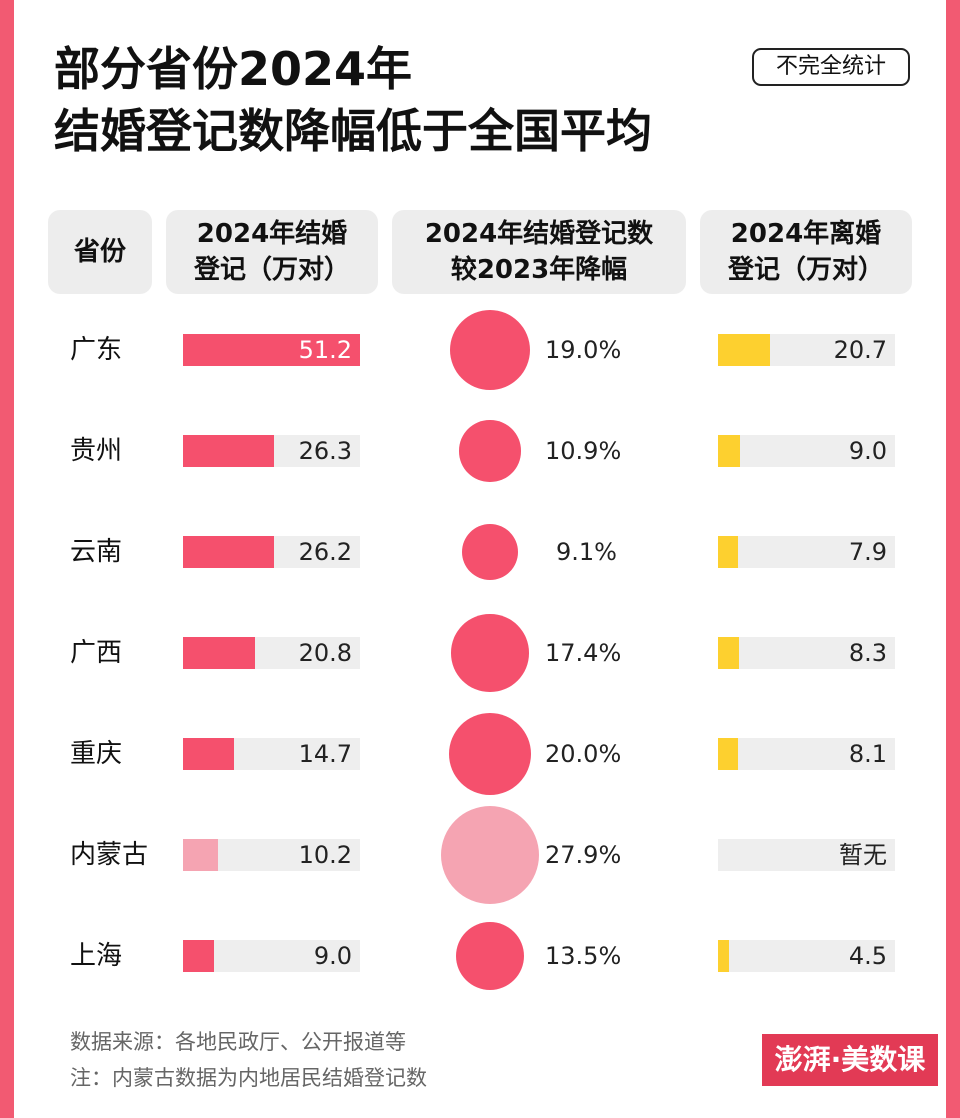  Describe the element at coordinates (325, 754) in the screenshot. I see `marriage-value-label: 14.7` at that location.